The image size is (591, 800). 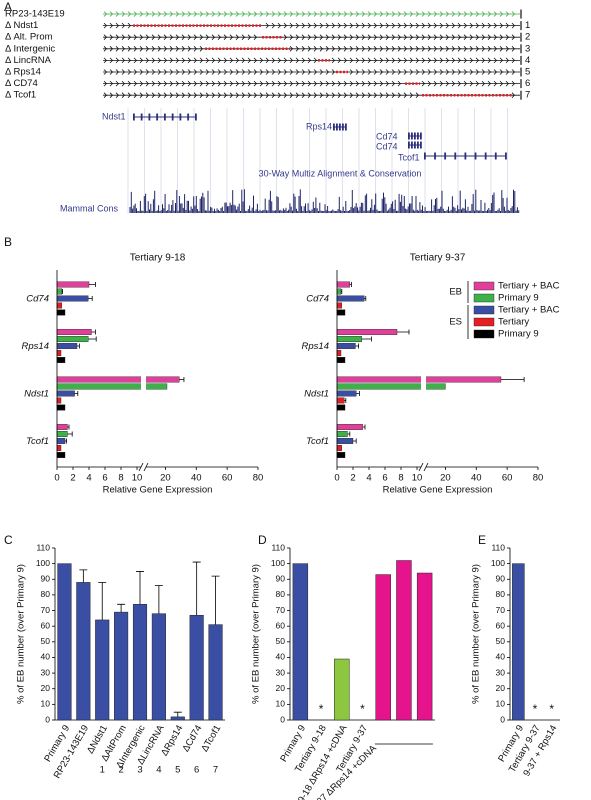 I want to click on x-tick-label: 8, so click(x=120, y=478).